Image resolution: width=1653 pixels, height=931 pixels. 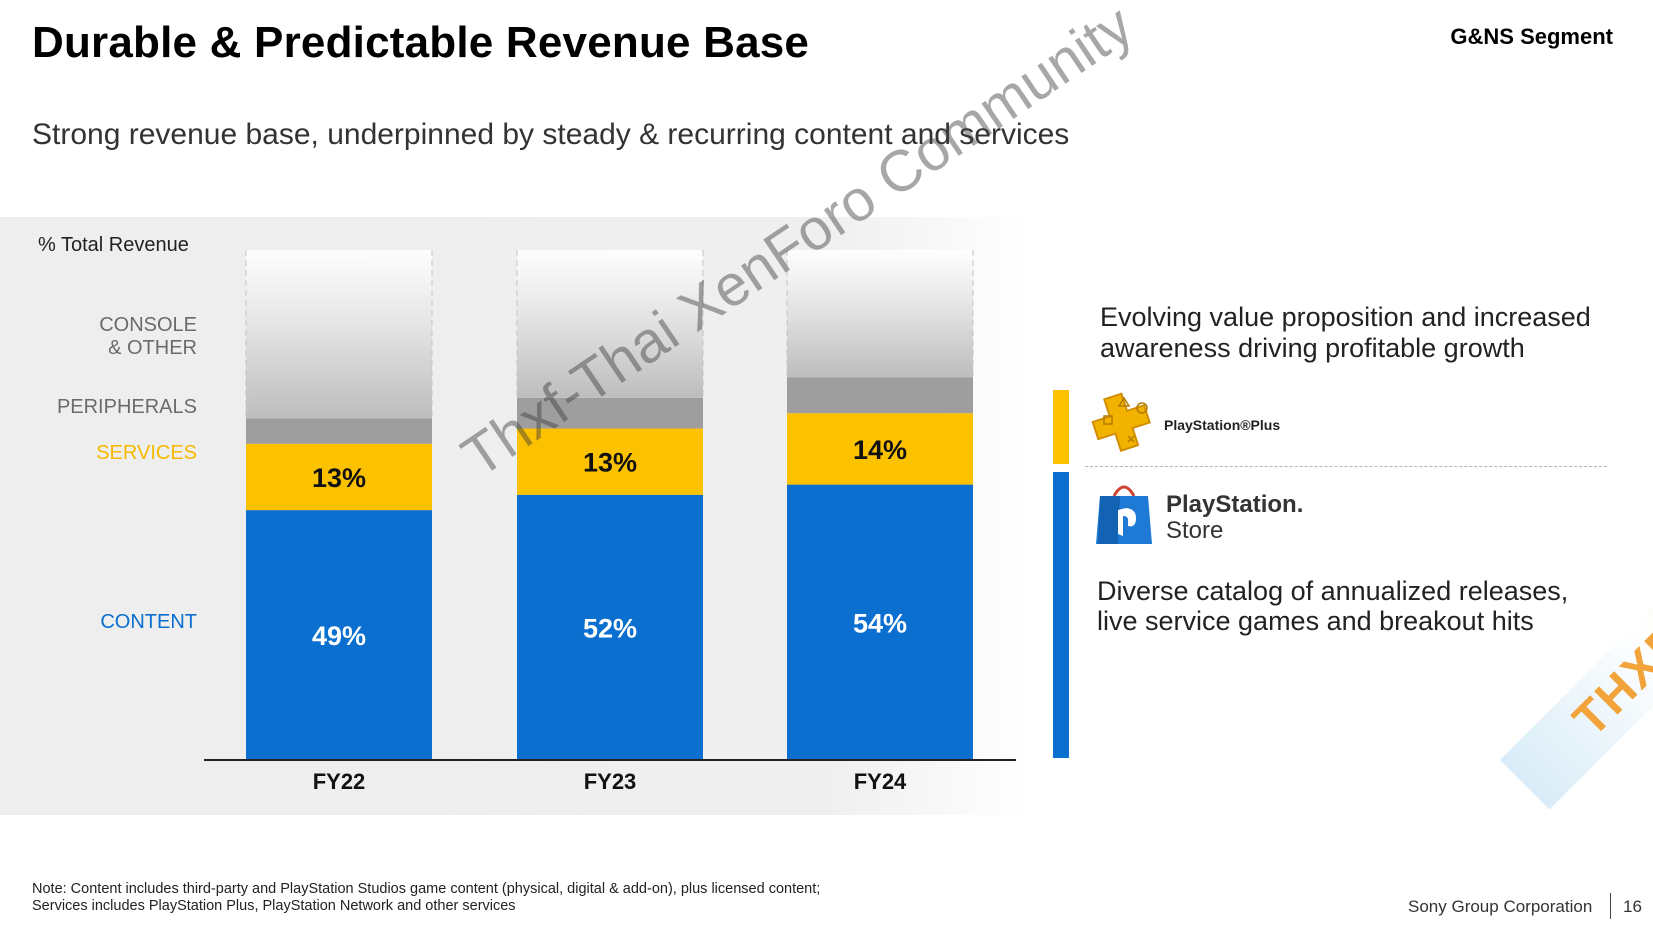 What do you see at coordinates (421, 42) in the screenshot?
I see `page-title: Durable & Predictable Revenue Base` at bounding box center [421, 42].